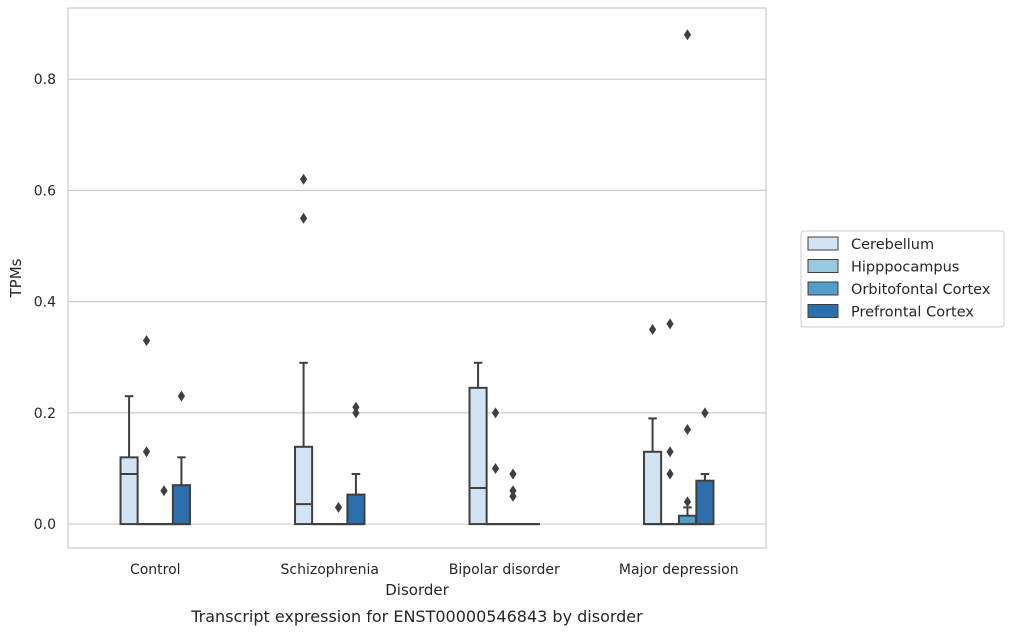 Image resolution: width=1014 pixels, height=634 pixels. I want to click on y-tick-label: 0.2, so click(45, 414).